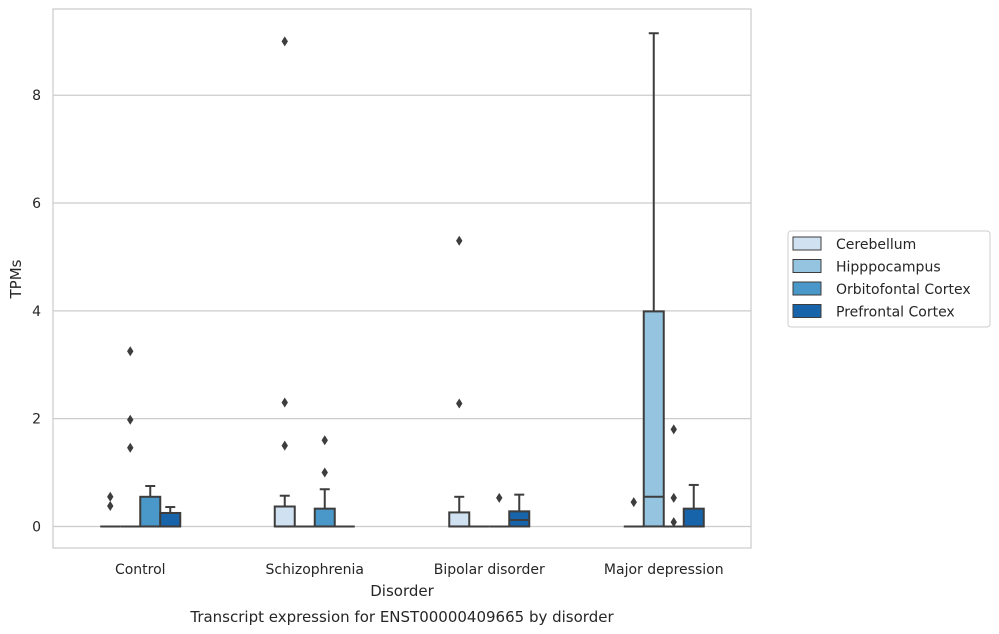  I want to click on y-tick-label: 2, so click(36, 420).